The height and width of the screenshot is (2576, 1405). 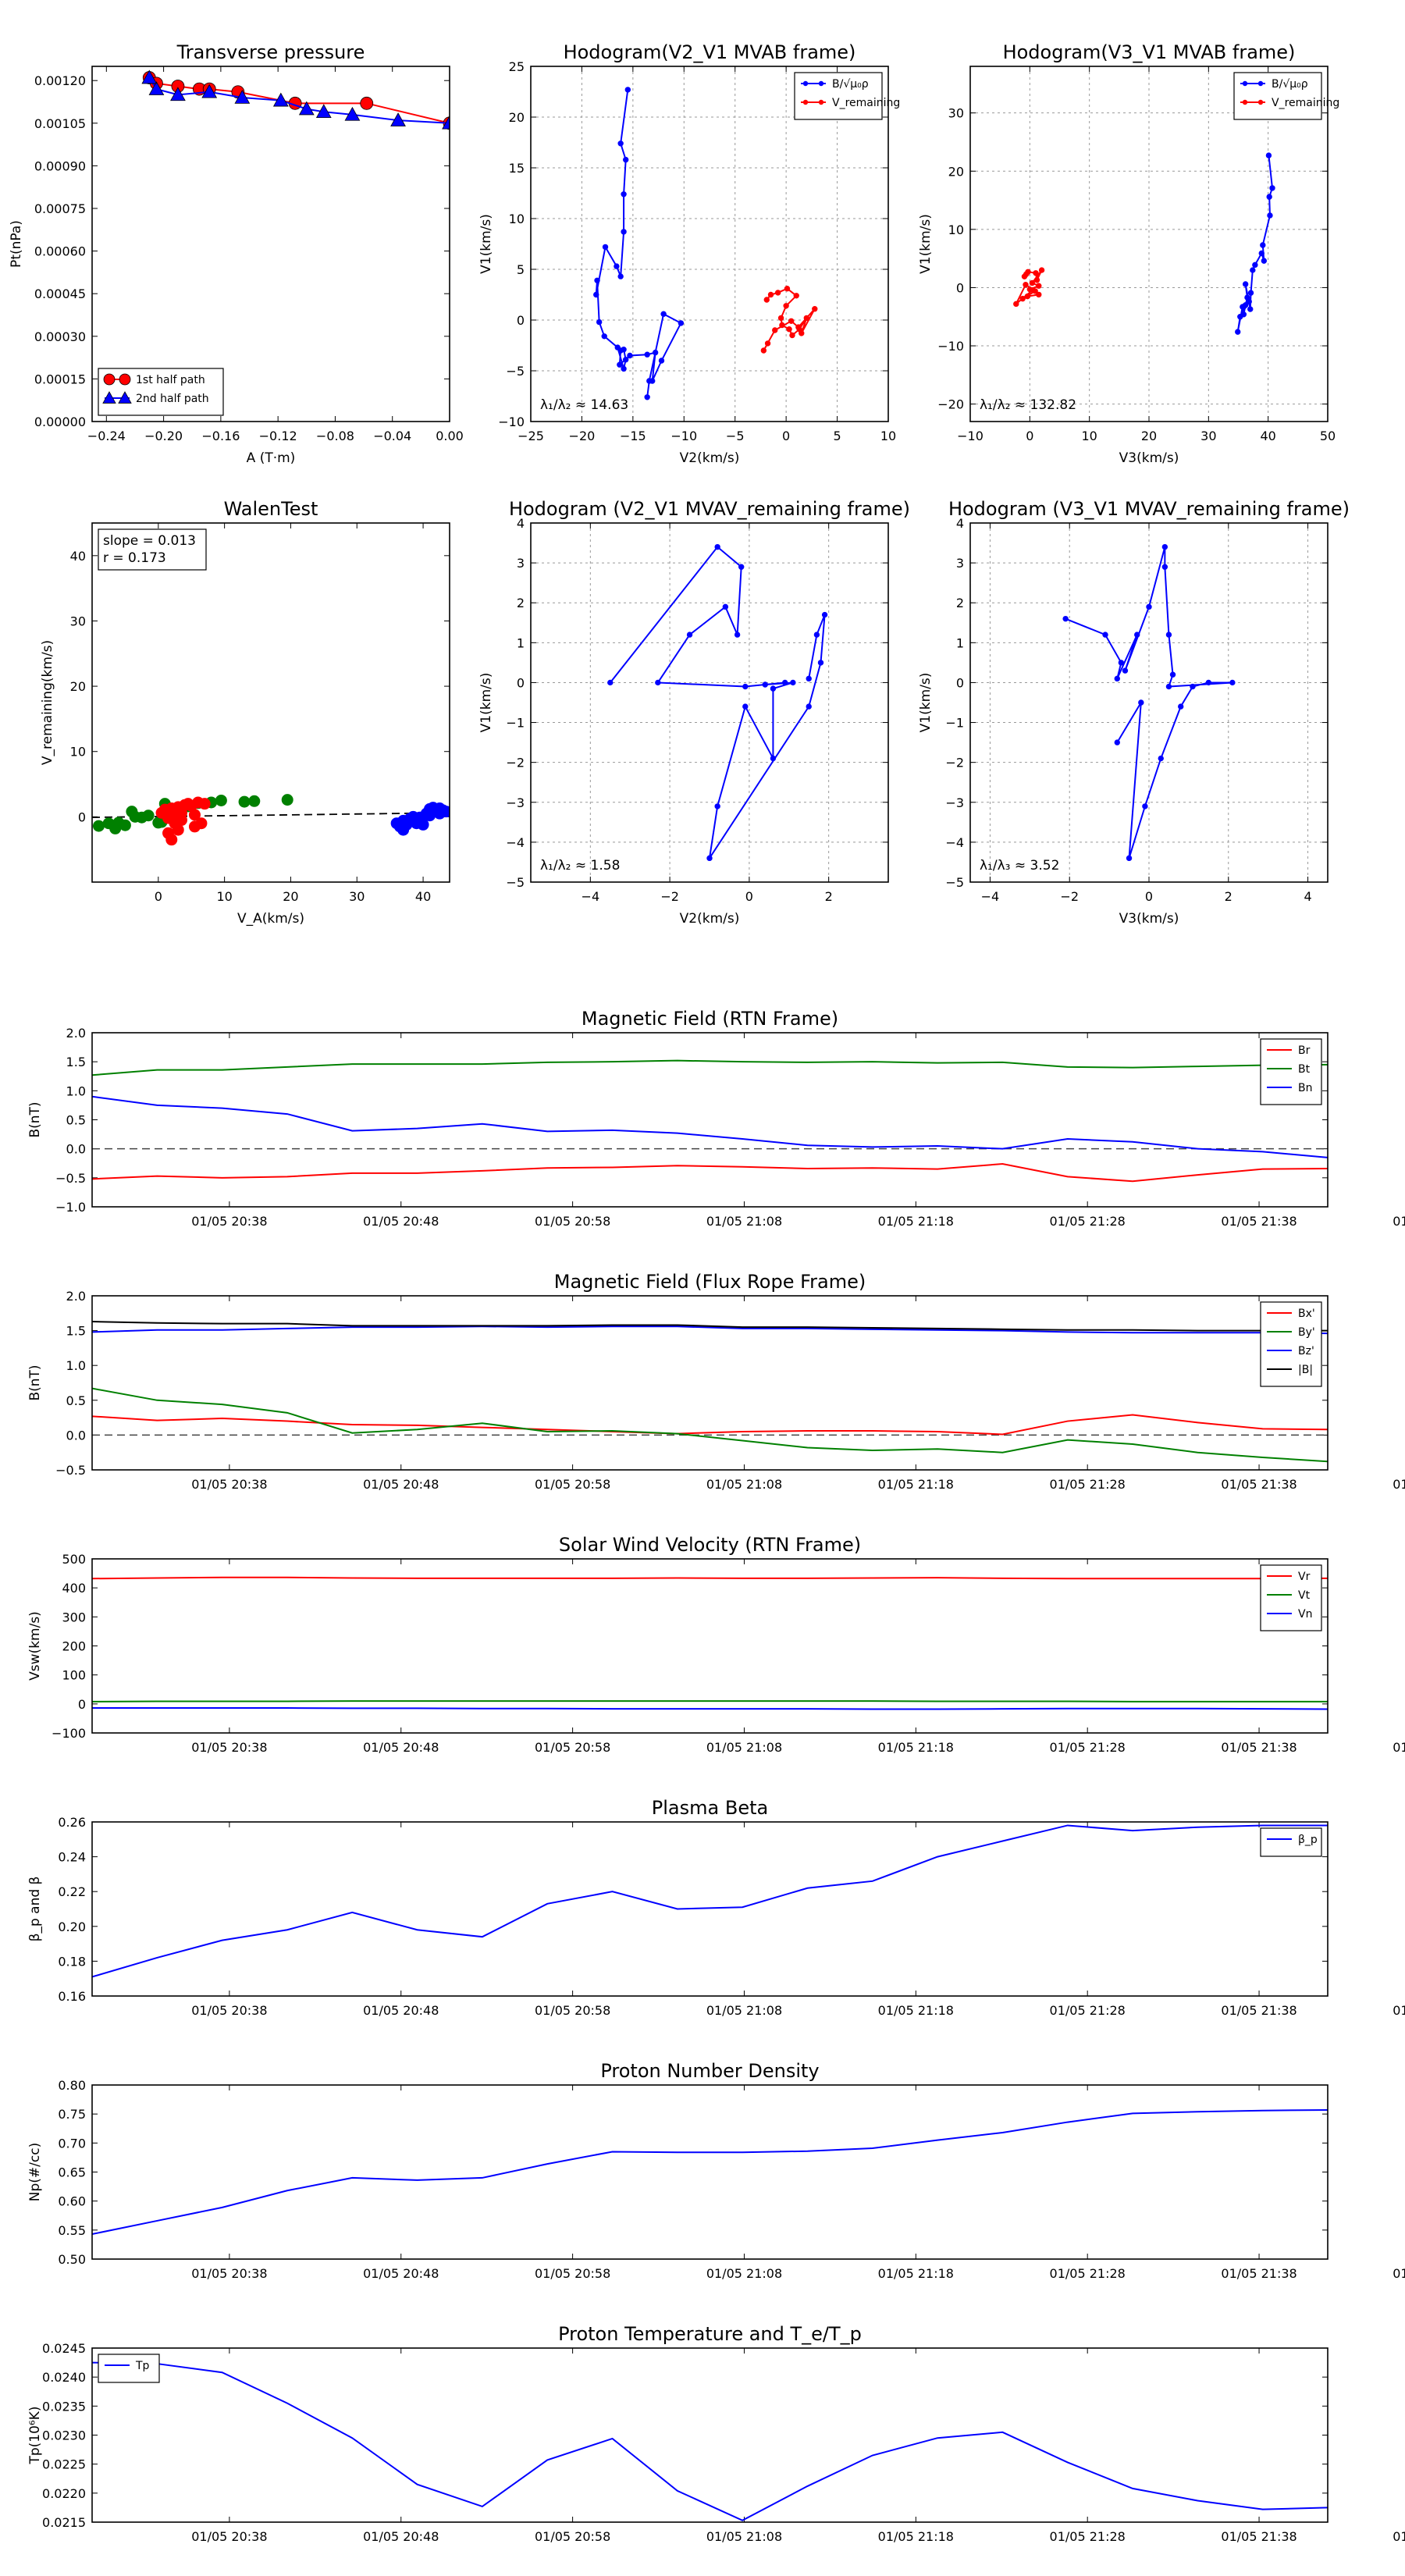 What do you see at coordinates (74, 1559) in the screenshot?
I see `y-tick-label: 500` at bounding box center [74, 1559].